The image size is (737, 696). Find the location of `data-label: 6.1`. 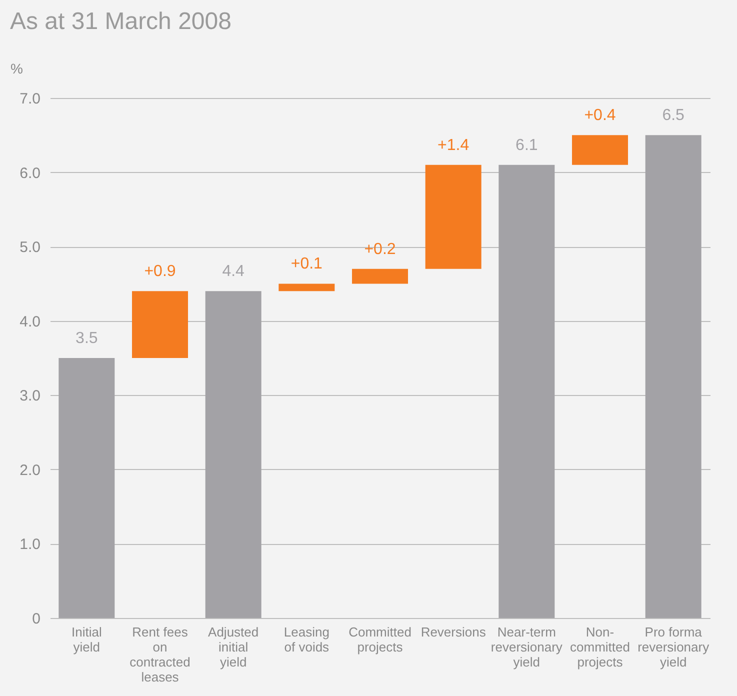

data-label: 6.1 is located at coordinates (527, 145).